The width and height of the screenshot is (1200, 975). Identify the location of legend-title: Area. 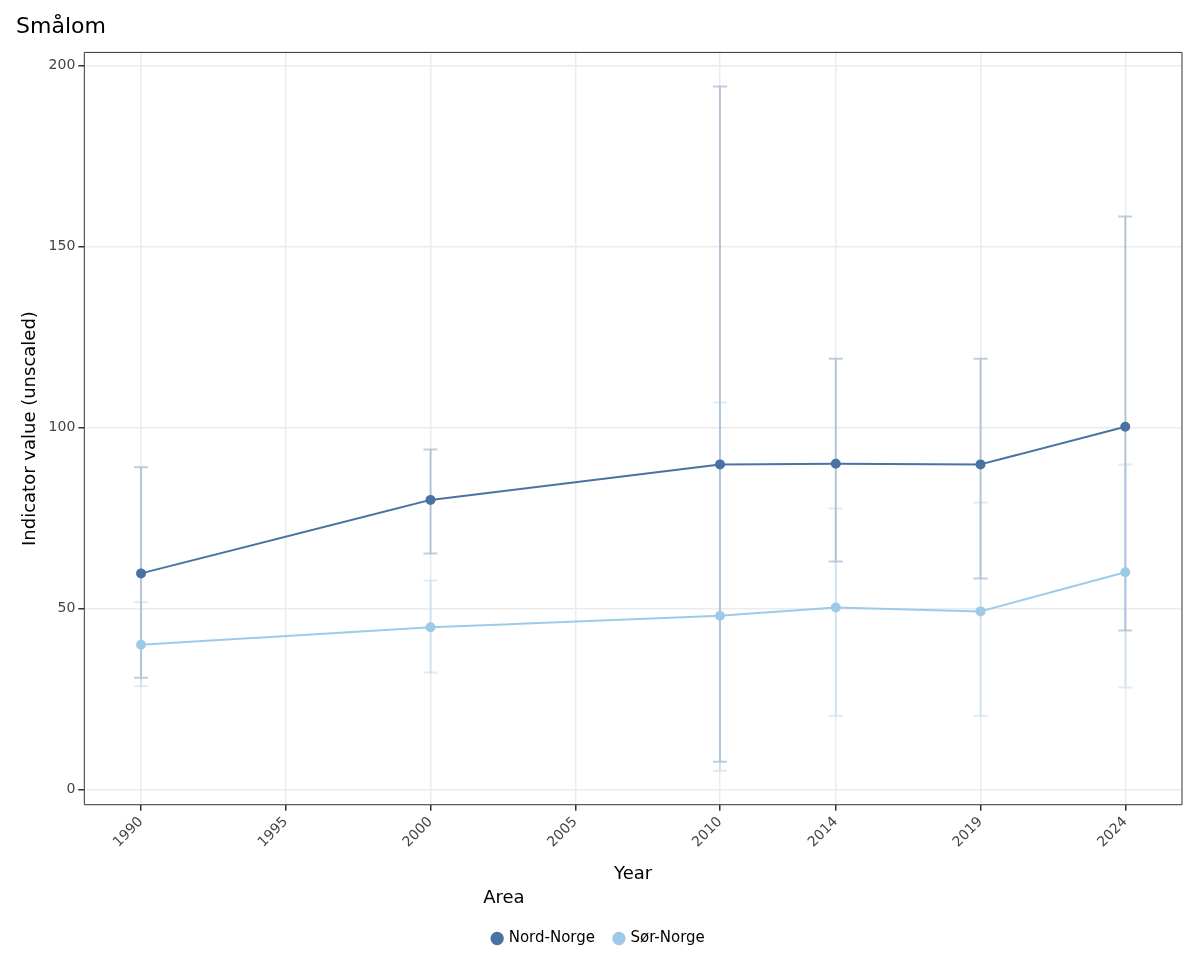
(504, 897).